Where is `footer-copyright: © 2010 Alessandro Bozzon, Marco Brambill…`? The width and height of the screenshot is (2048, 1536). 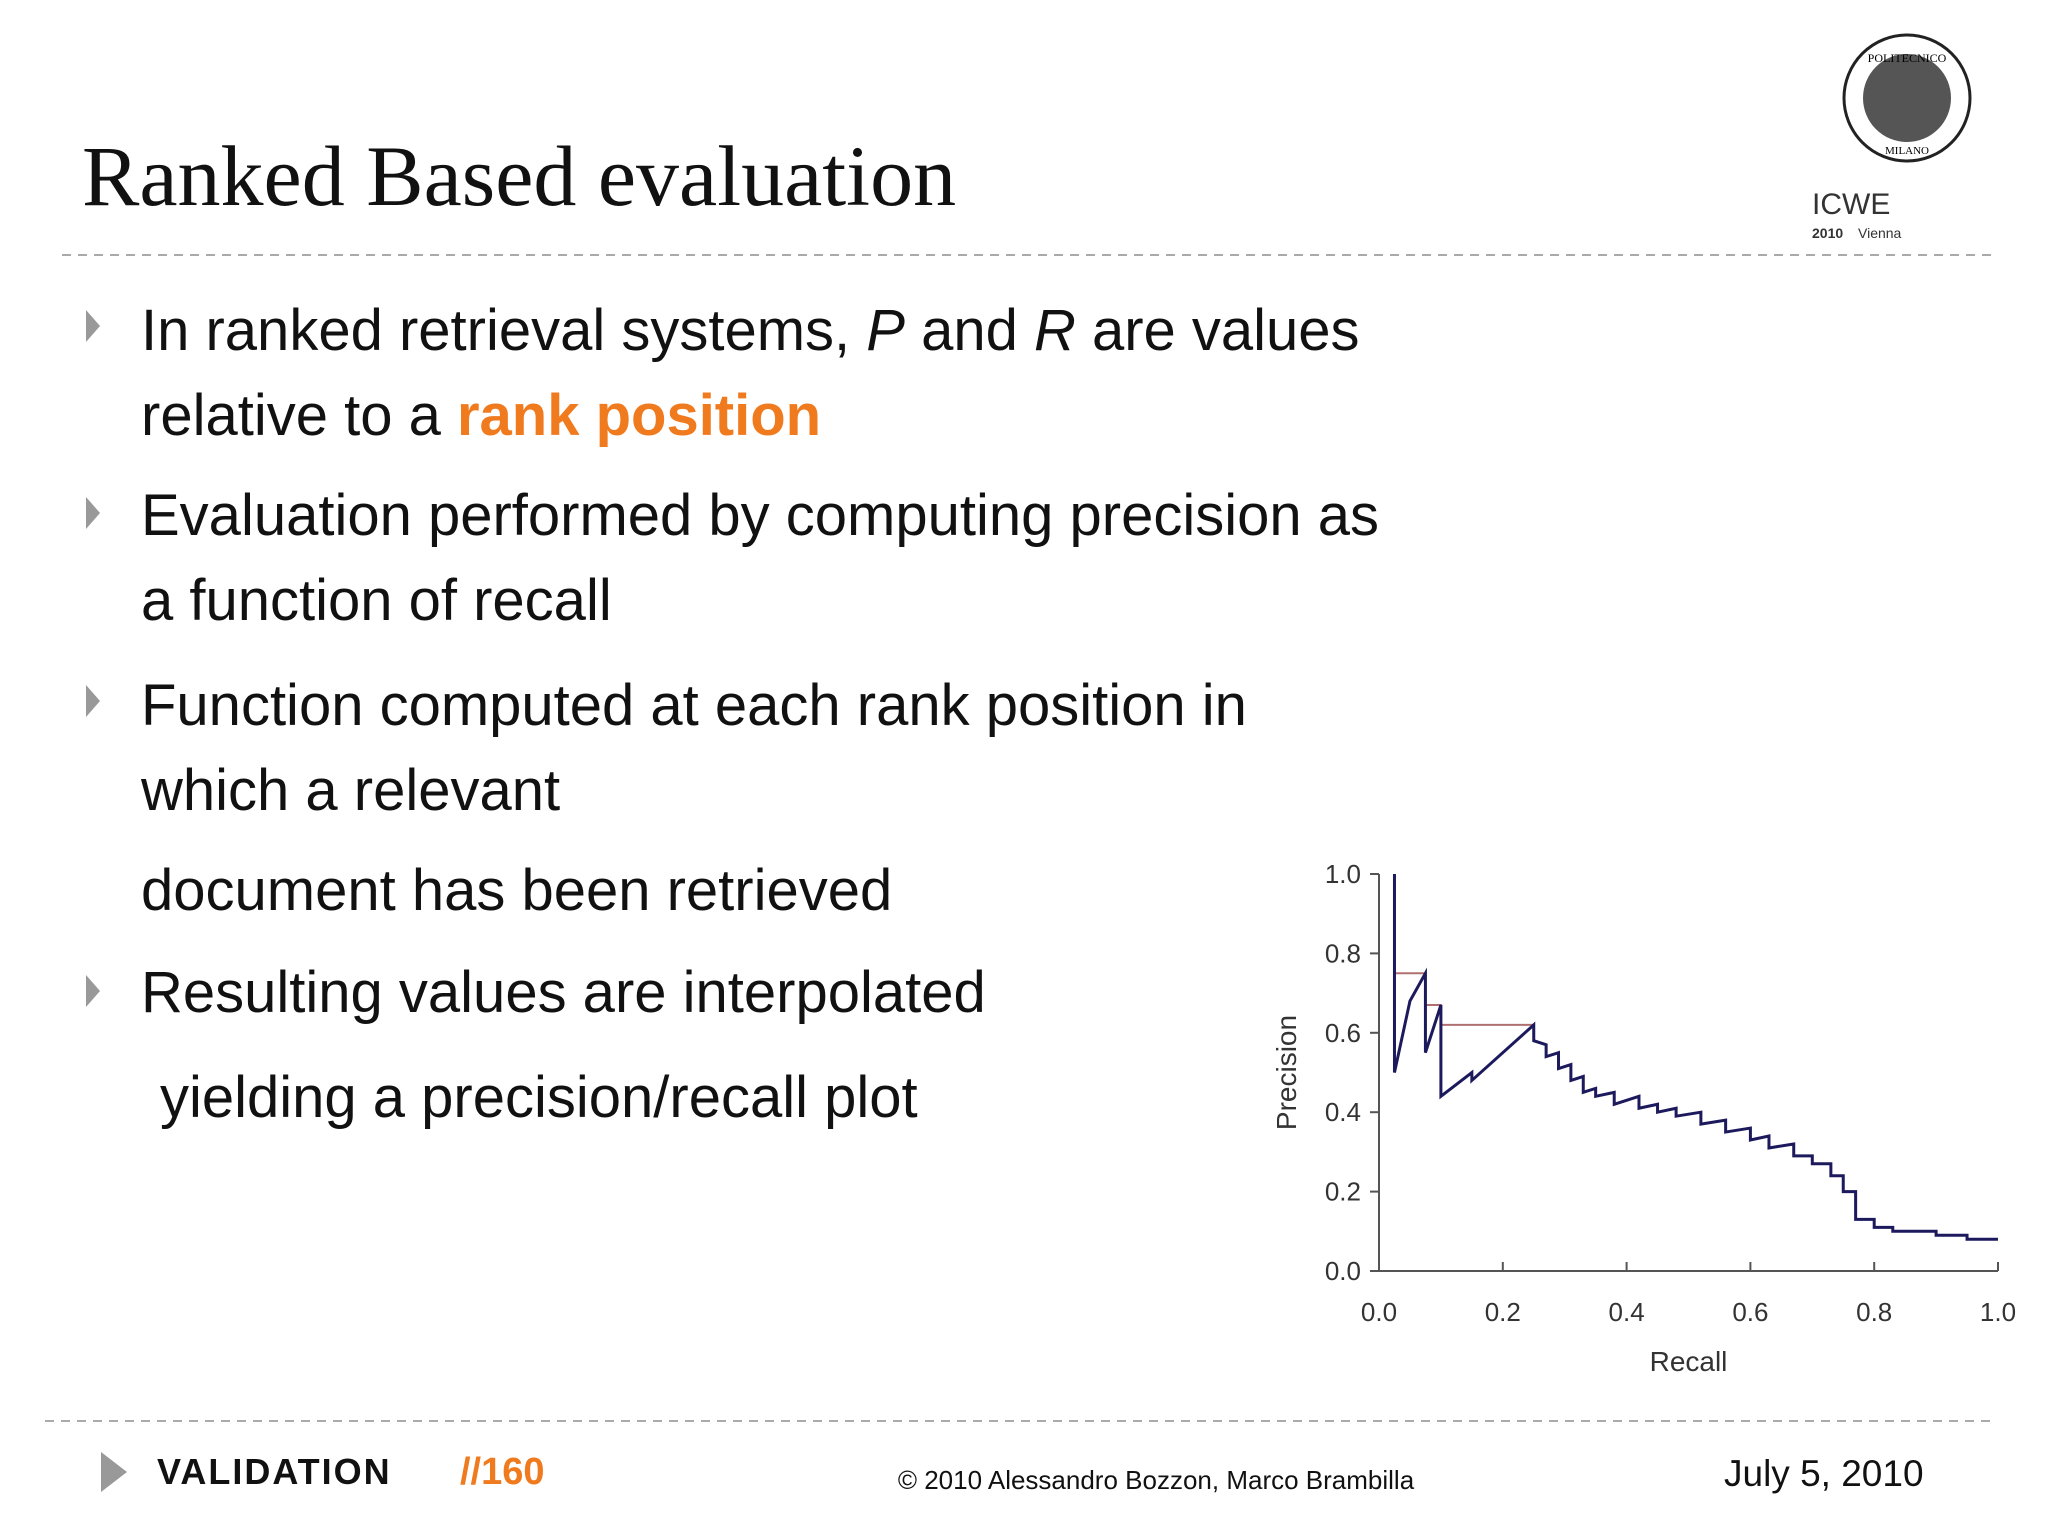 footer-copyright: © 2010 Alessandro Bozzon, Marco Brambill… is located at coordinates (1156, 1480).